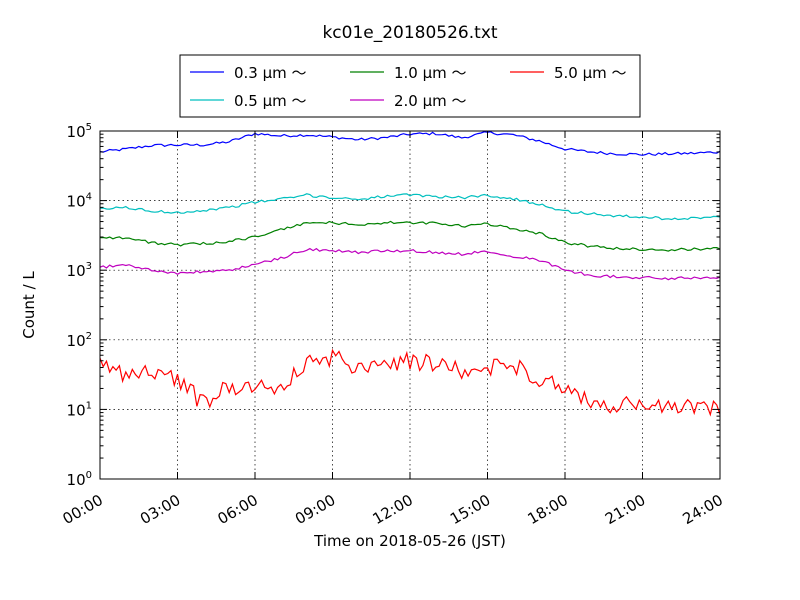 Image resolution: width=800 pixels, height=600 pixels. I want to click on legend-label: 1.0 µm ～, so click(430, 73).